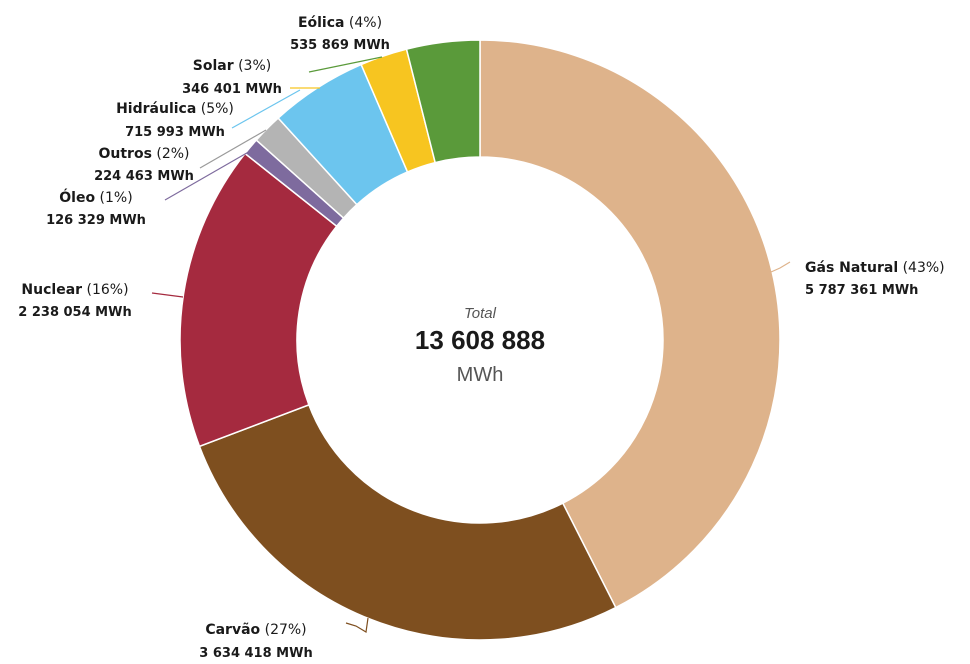 The image size is (970, 664). What do you see at coordinates (105, 290) in the screenshot?
I see `slice-percent-nuclear: (16%)` at bounding box center [105, 290].